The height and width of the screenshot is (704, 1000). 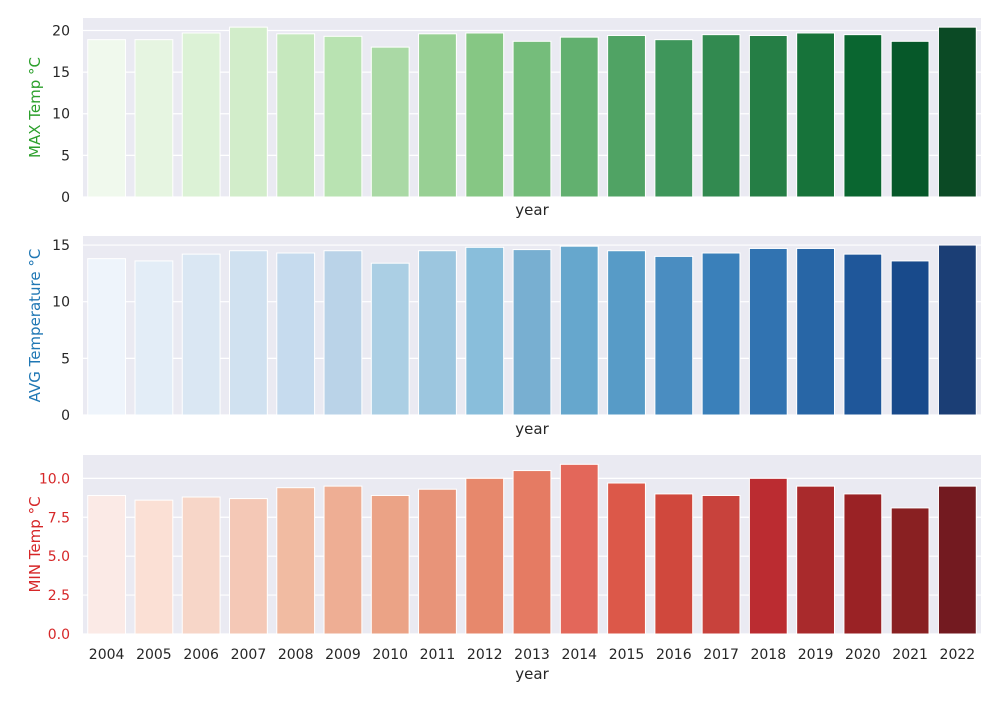 What do you see at coordinates (201, 655) in the screenshot?
I see `x-tick-label: 2006` at bounding box center [201, 655].